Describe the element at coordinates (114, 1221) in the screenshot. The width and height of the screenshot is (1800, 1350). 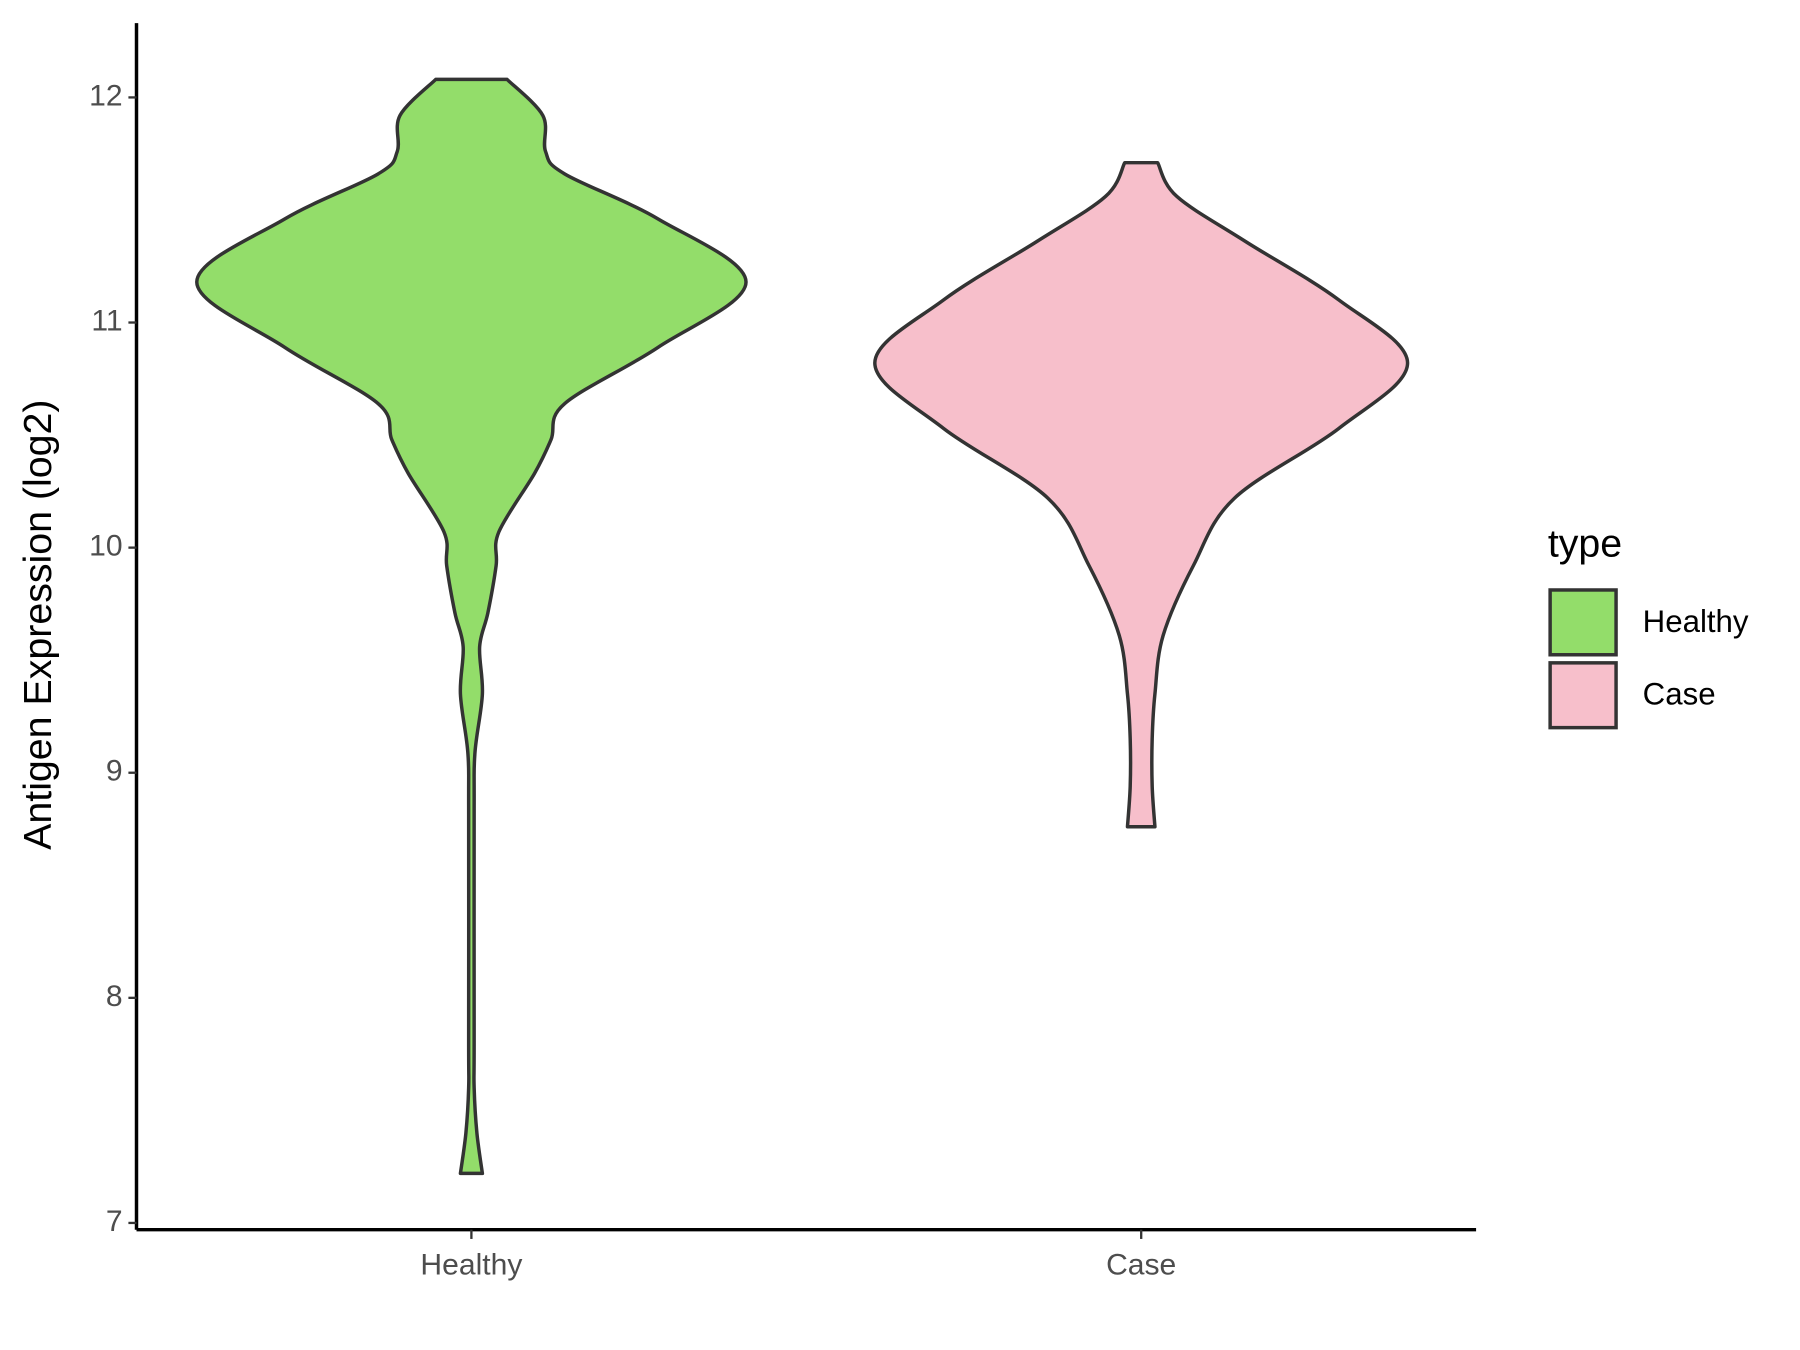
I see `y-tick-label: 7` at that location.